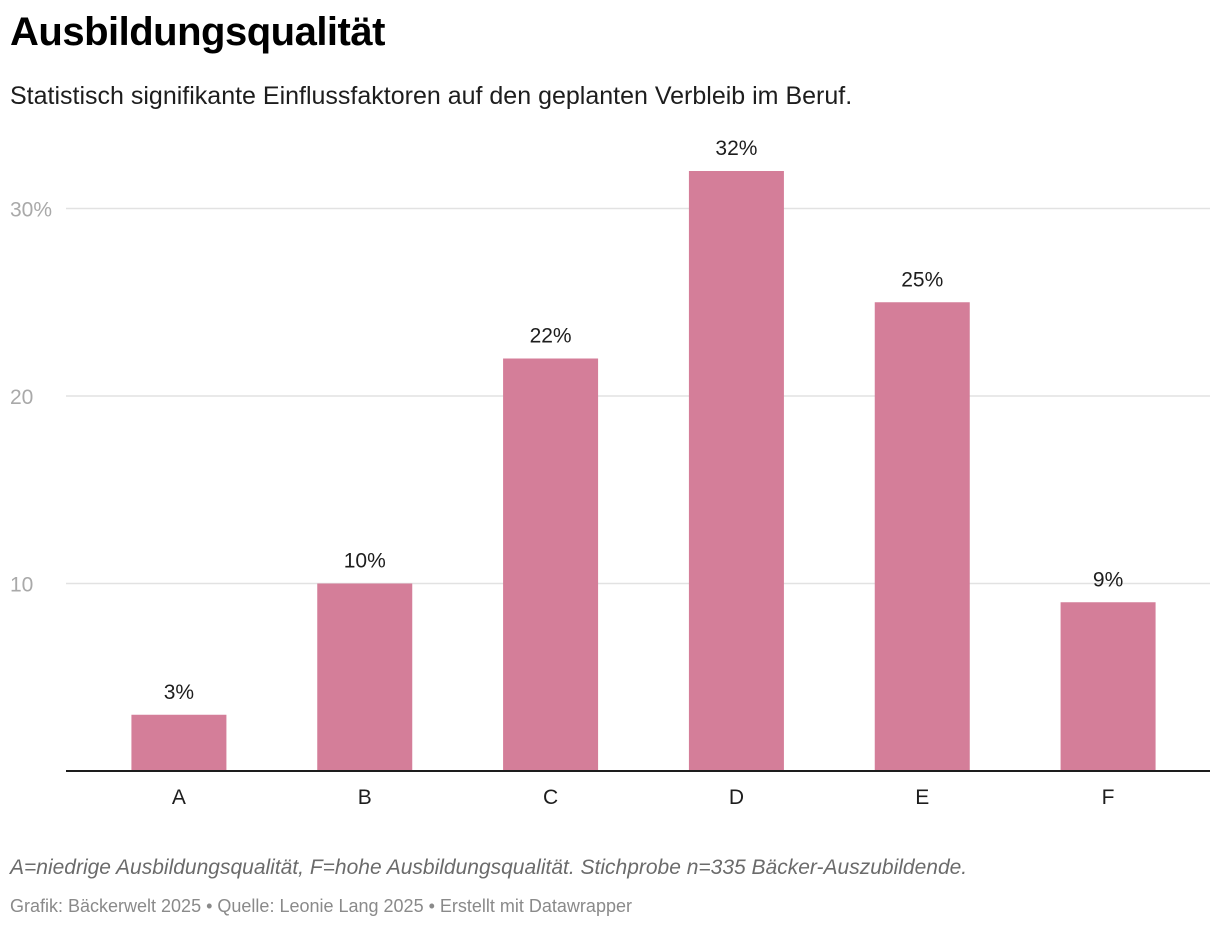 The width and height of the screenshot is (1220, 930). I want to click on x-tick-label: F, so click(1108, 797).